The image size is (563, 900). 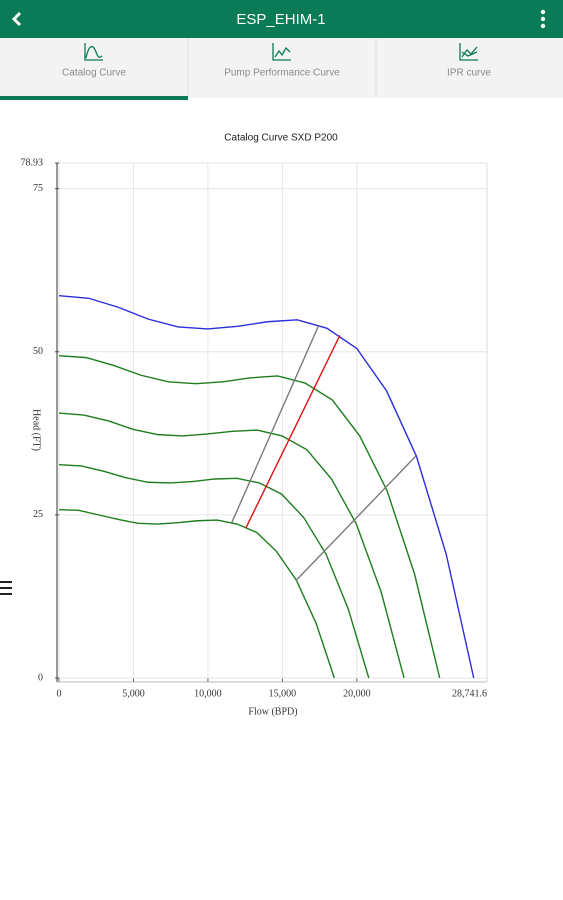 I want to click on app-title: ESP_EHIM-1, so click(x=280, y=19).